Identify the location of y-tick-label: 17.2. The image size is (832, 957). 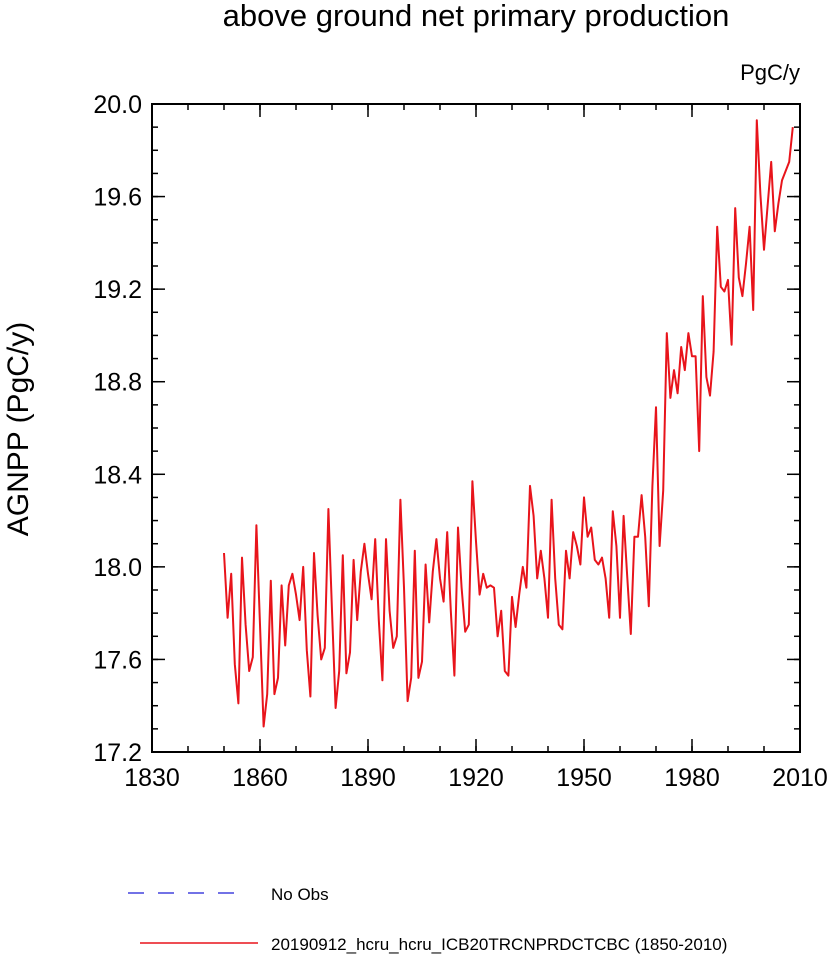
(117, 753).